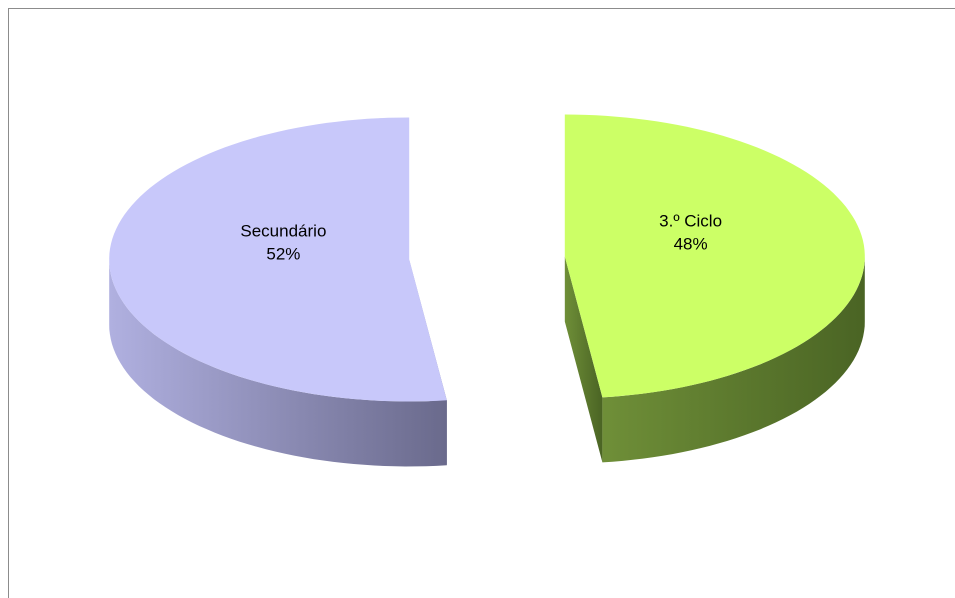 This screenshot has width=955, height=598. I want to click on slice-label: 3.º Ciclo, so click(690, 220).